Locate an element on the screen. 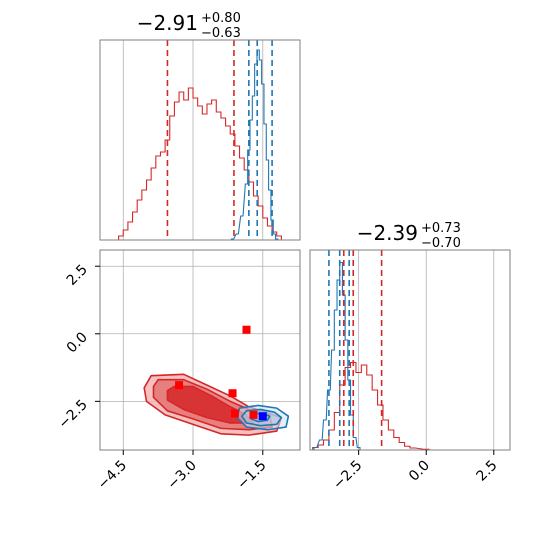  joint-xtick-label-0: −4.5 is located at coordinates (112, 475).